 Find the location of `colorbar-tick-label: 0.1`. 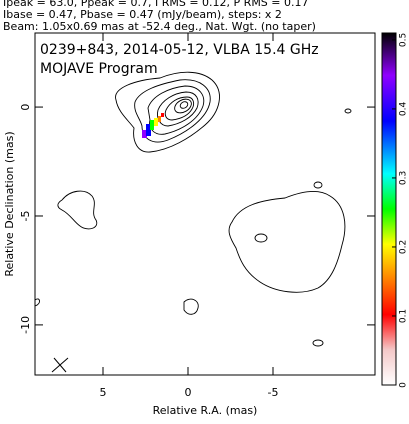

colorbar-tick-label: 0.1 is located at coordinates (404, 316).